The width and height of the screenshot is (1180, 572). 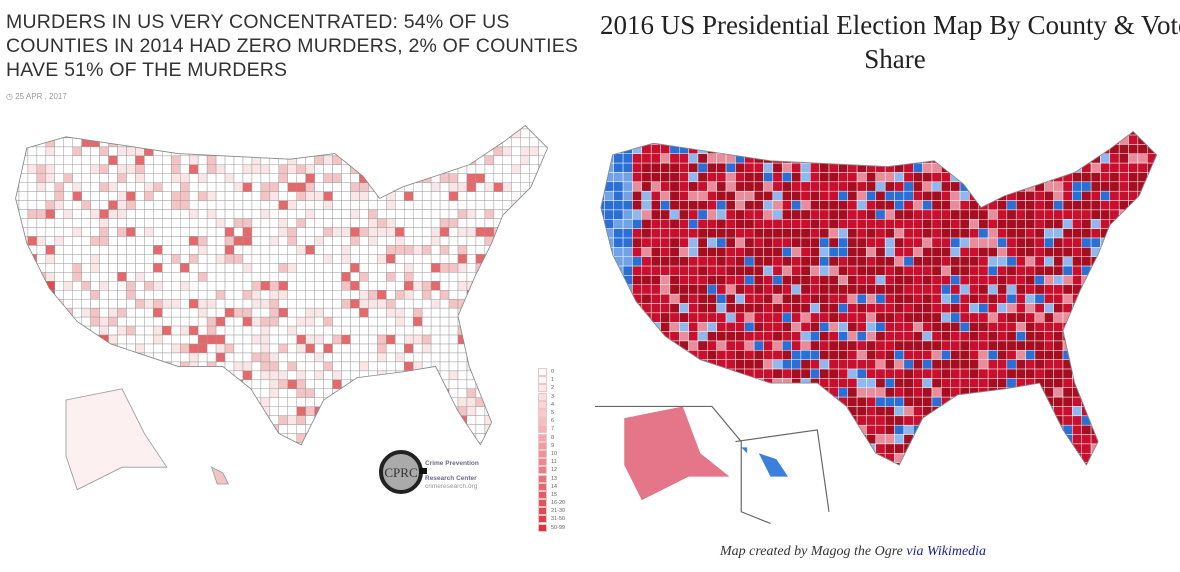 I want to click on legend-item: 6, so click(x=551, y=421).